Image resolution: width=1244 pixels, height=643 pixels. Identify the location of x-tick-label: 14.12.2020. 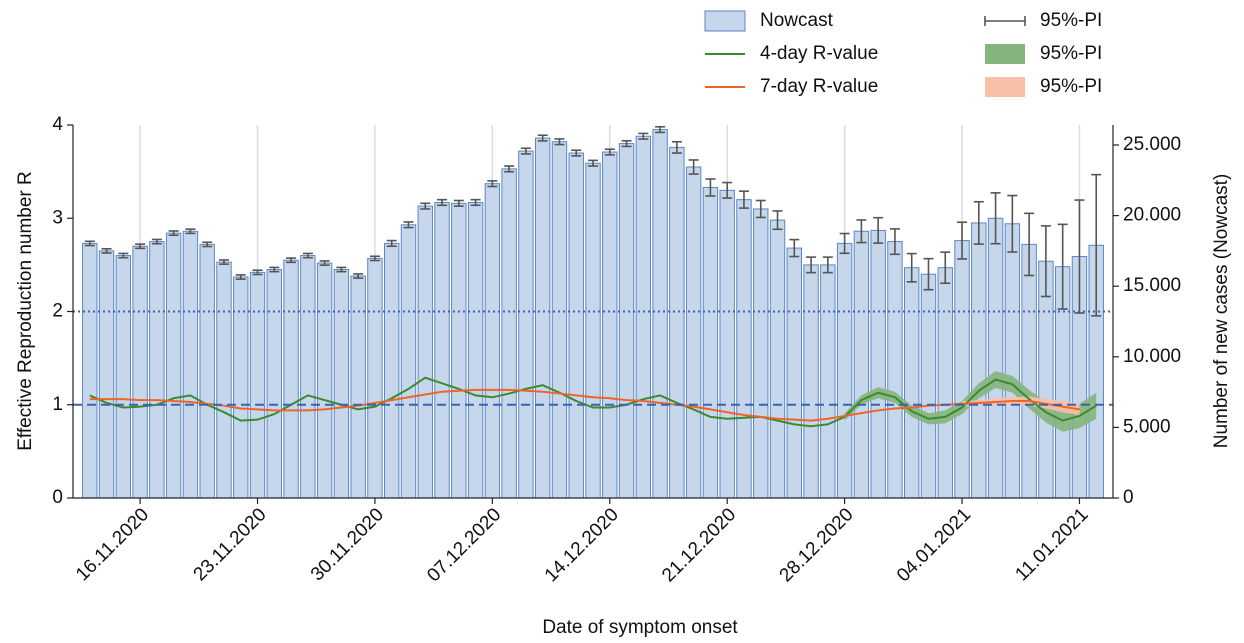
(582, 545).